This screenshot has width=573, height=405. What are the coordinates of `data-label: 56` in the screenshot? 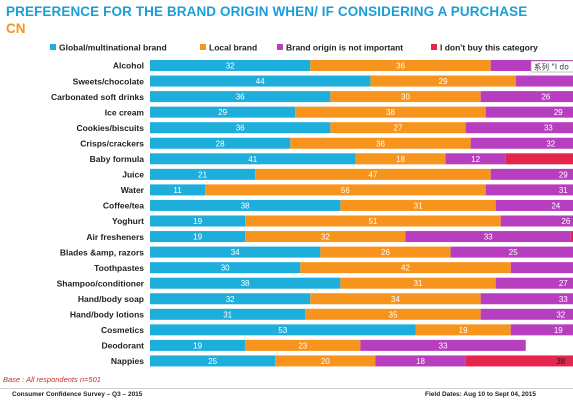 It's located at (345, 190).